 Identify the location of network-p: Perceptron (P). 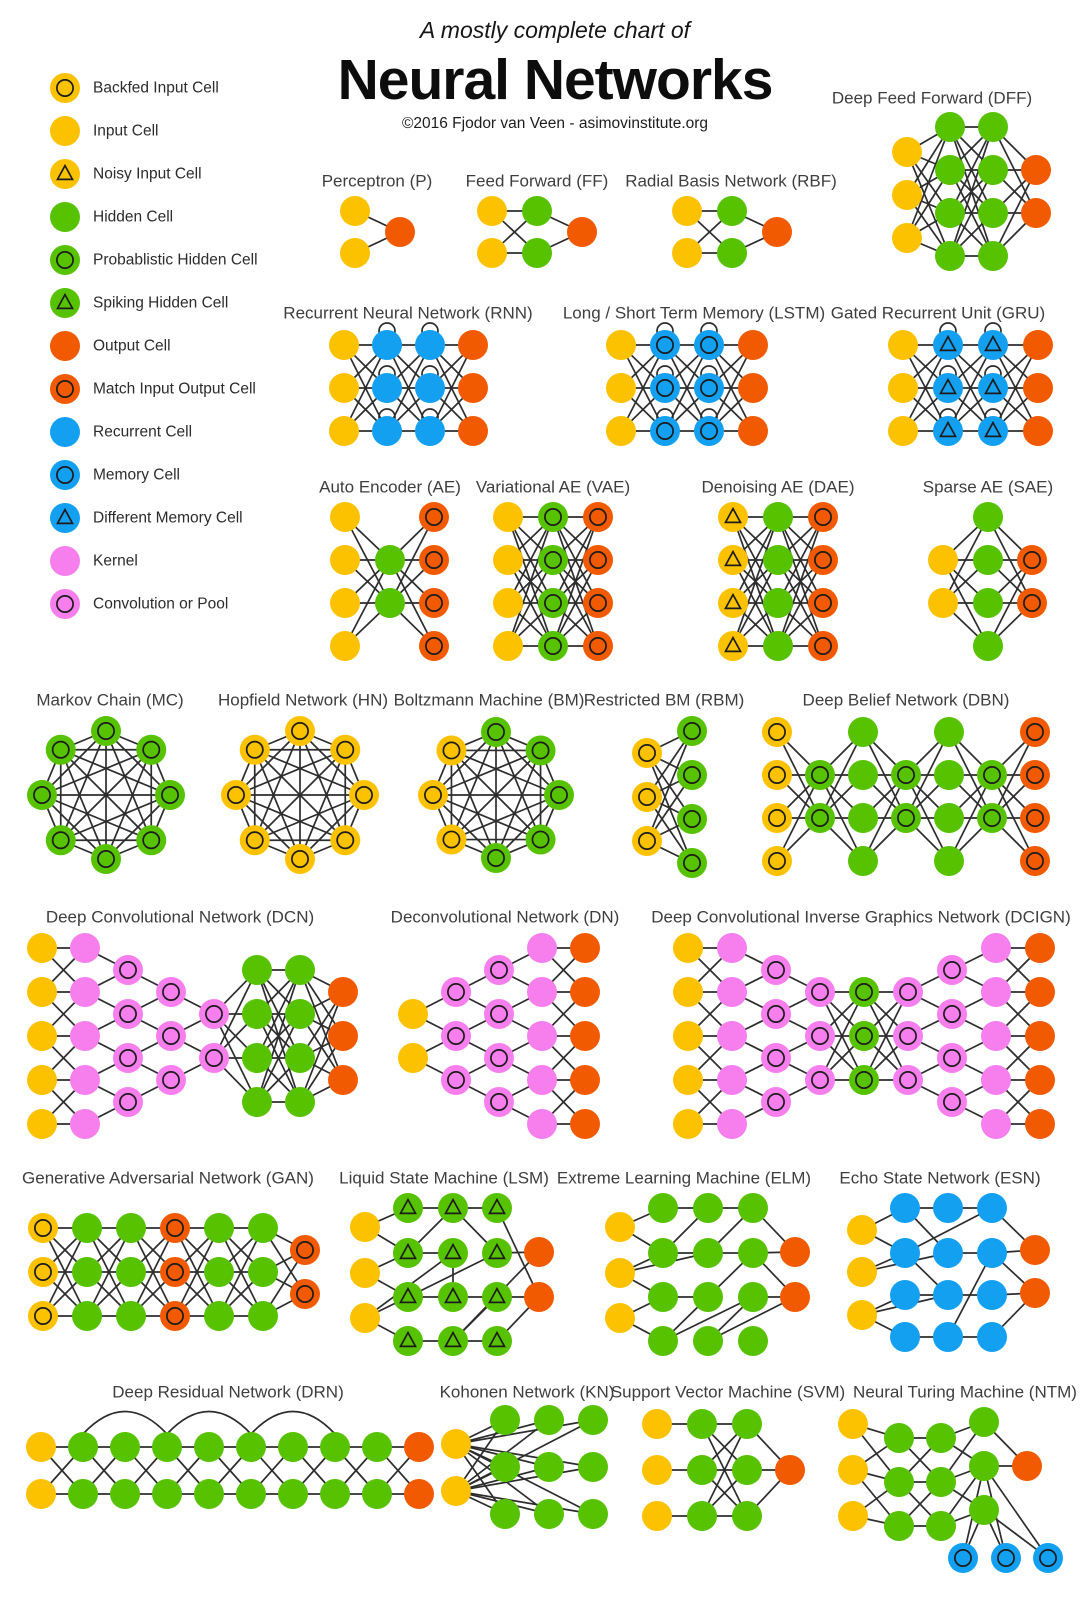
(377, 220).